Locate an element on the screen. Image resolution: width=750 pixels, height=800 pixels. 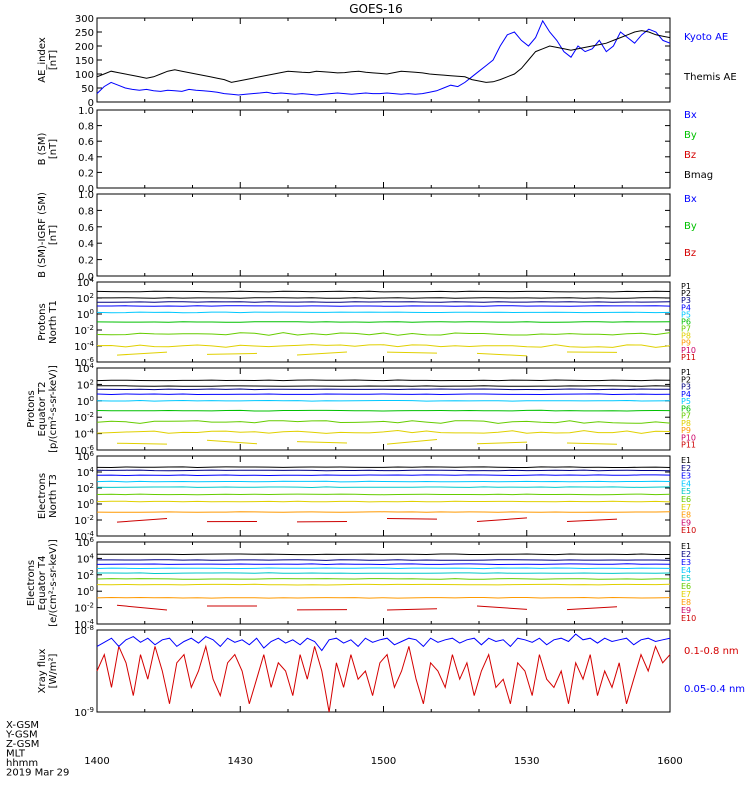
series-line-e2 is located at coordinates (384, 560).